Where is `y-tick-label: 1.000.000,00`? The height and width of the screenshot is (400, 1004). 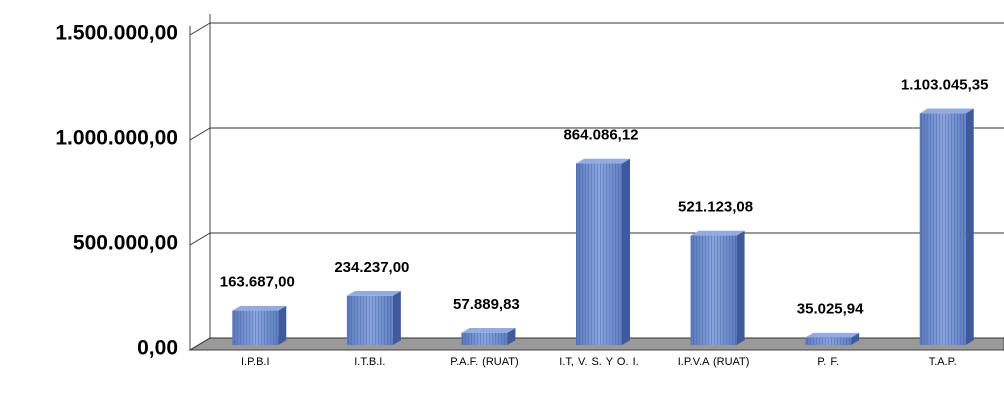
y-tick-label: 1.000.000,00 is located at coordinates (116, 138).